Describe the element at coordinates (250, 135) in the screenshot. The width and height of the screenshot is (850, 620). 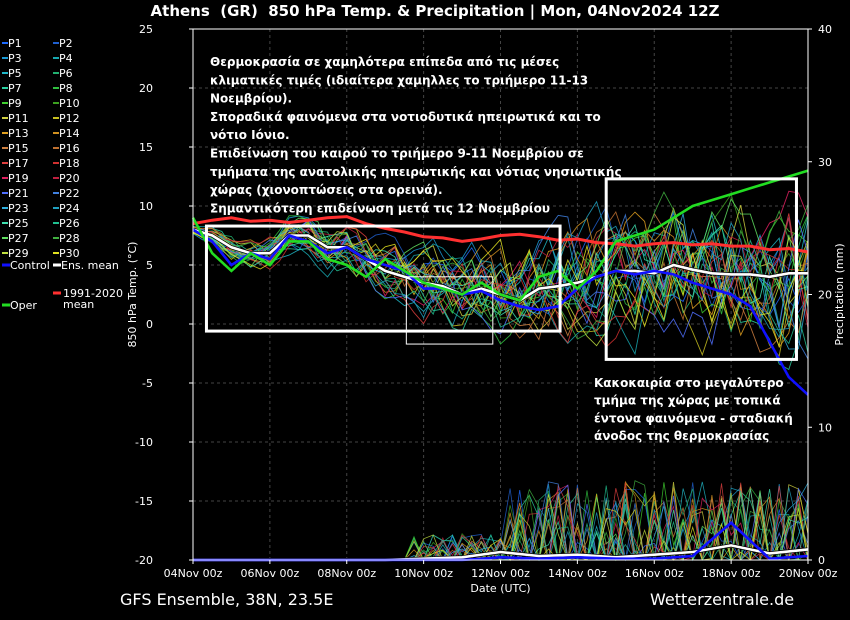
I see `annotation-line: νότιο Ιόνιο.` at that location.